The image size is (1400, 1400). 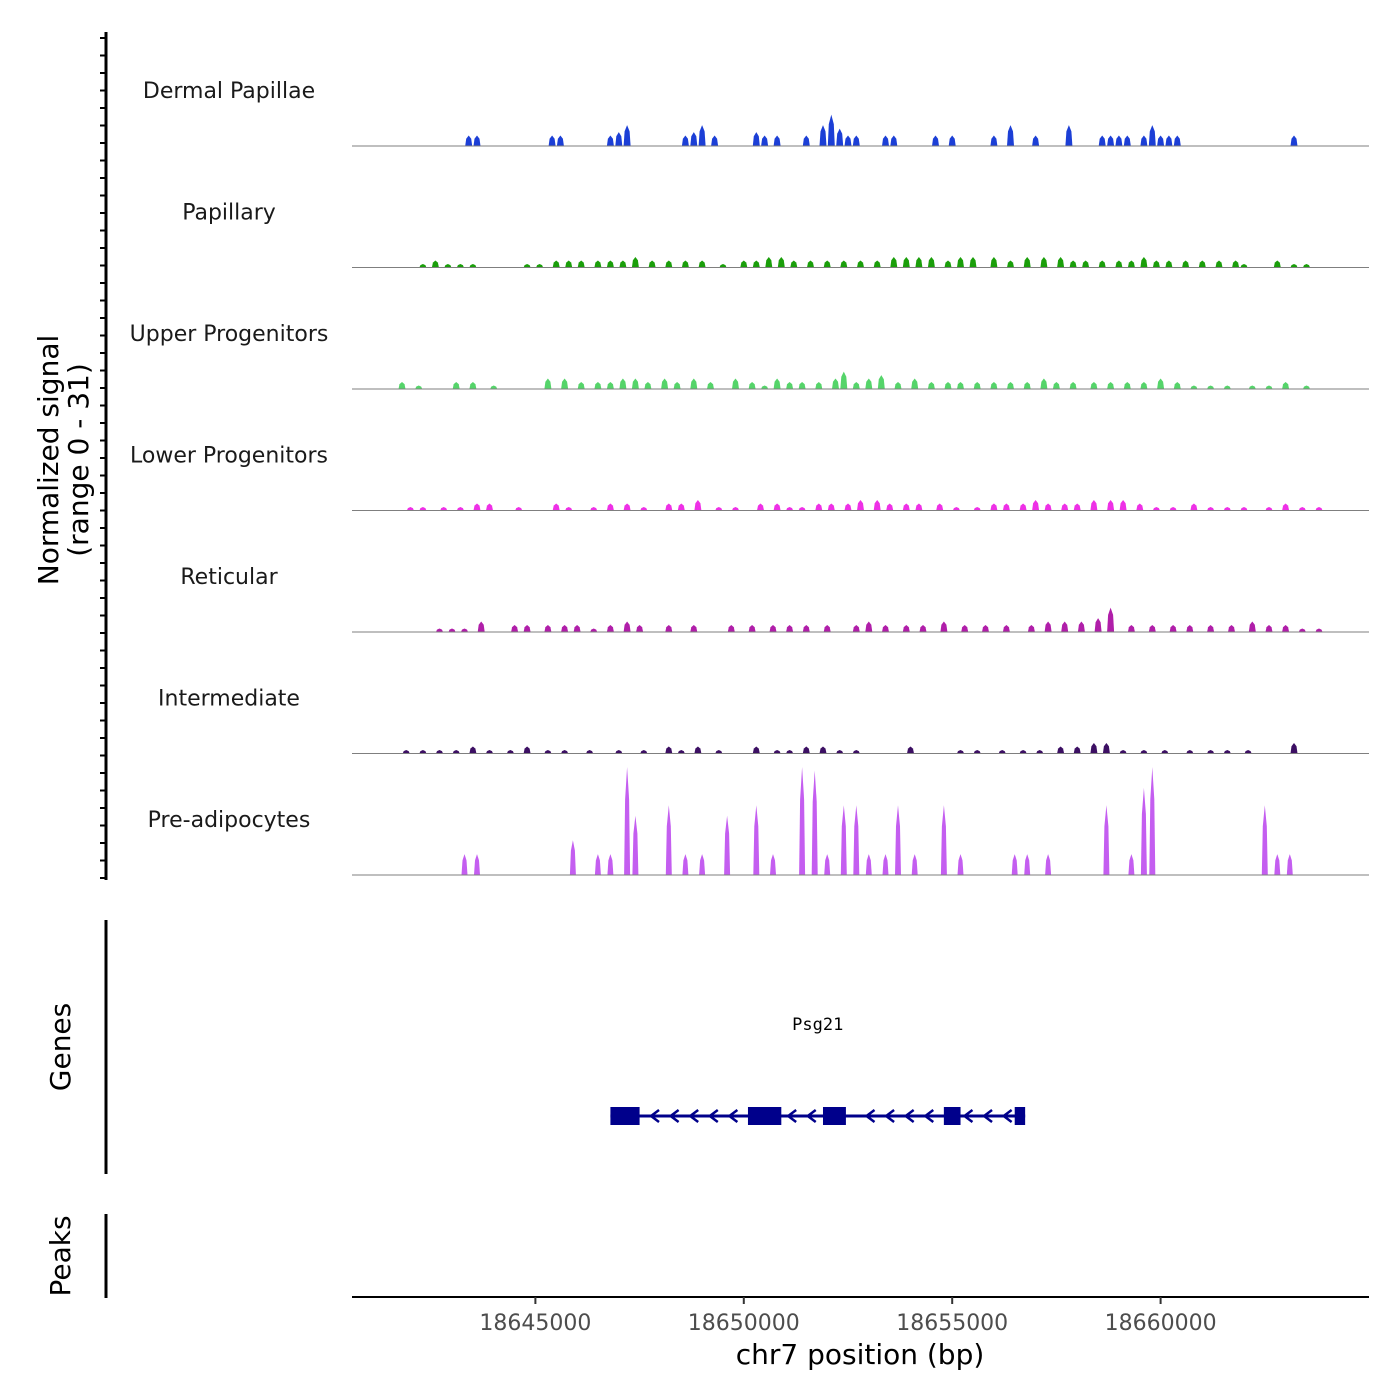 I want to click on track-6: Pre-adipocytes, so click(x=758, y=821).